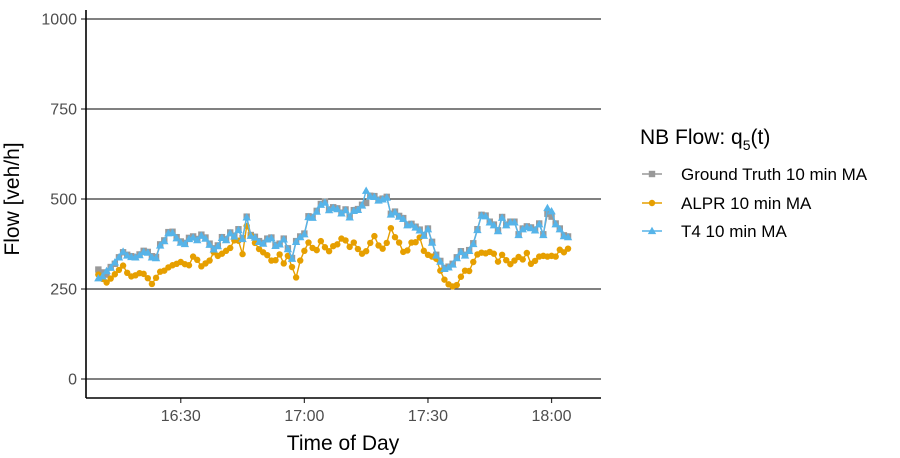 The image size is (900, 458). What do you see at coordinates (428, 416) in the screenshot?
I see `x-tick-label: 17:30` at bounding box center [428, 416].